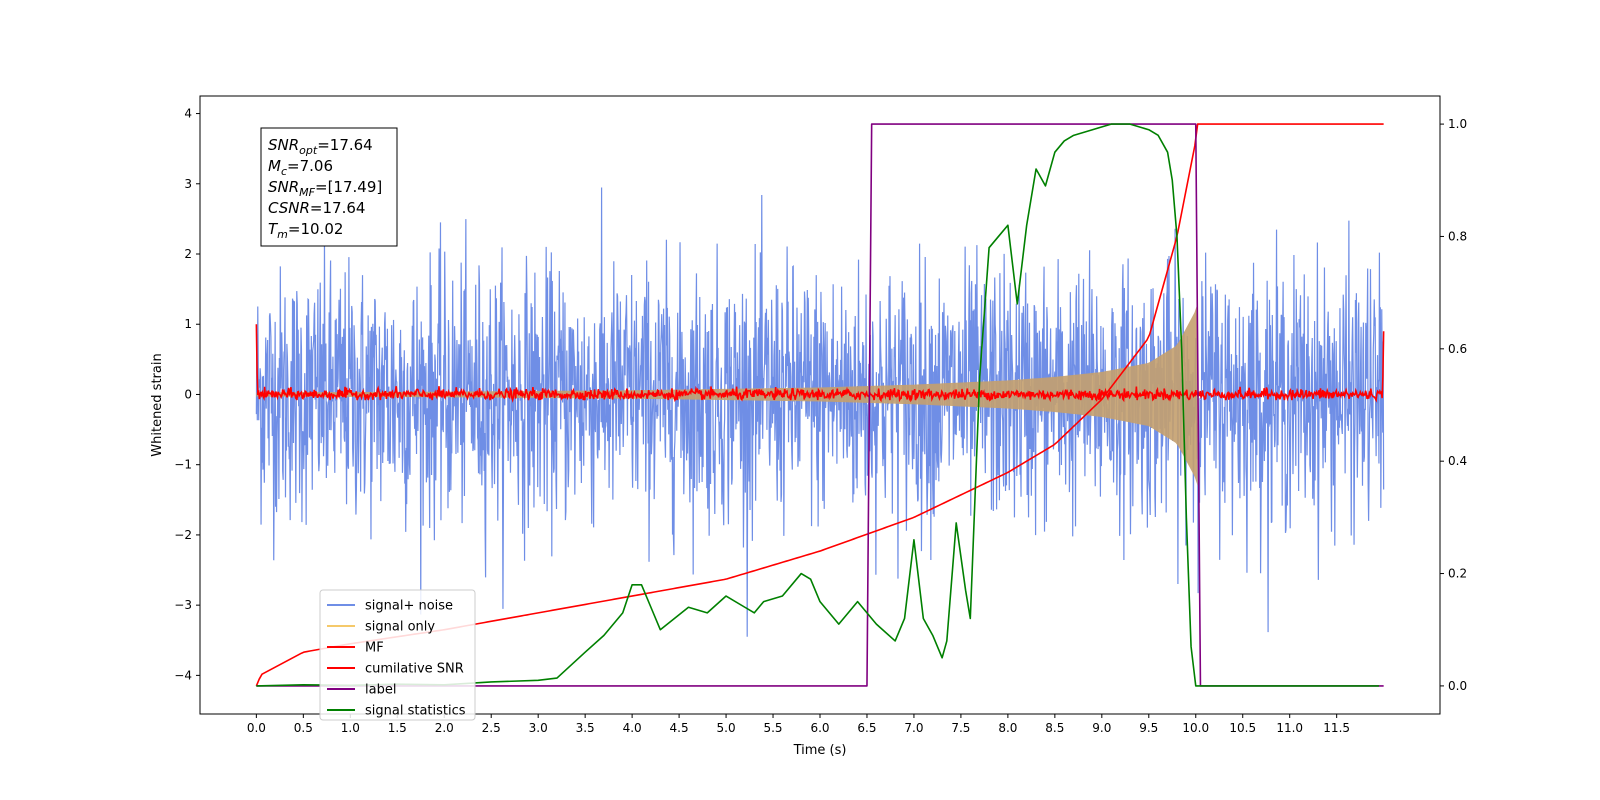  Describe the element at coordinates (188, 324) in the screenshot. I see `y-tick-label: 1` at that location.